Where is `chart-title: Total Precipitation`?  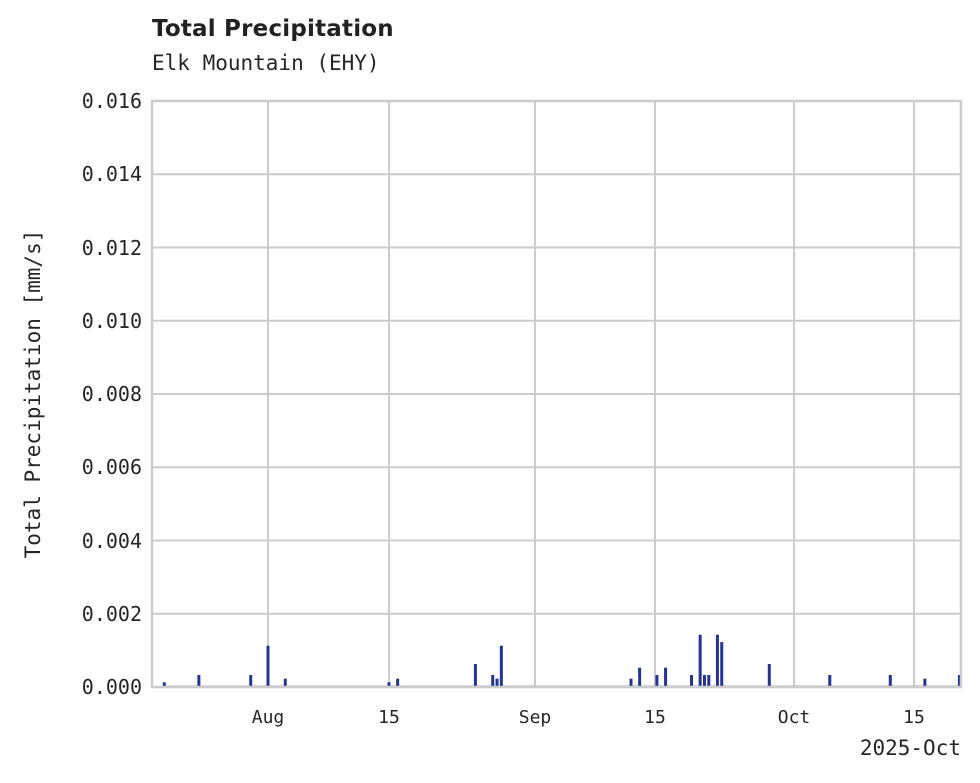
chart-title: Total Precipitation is located at coordinates (273, 29).